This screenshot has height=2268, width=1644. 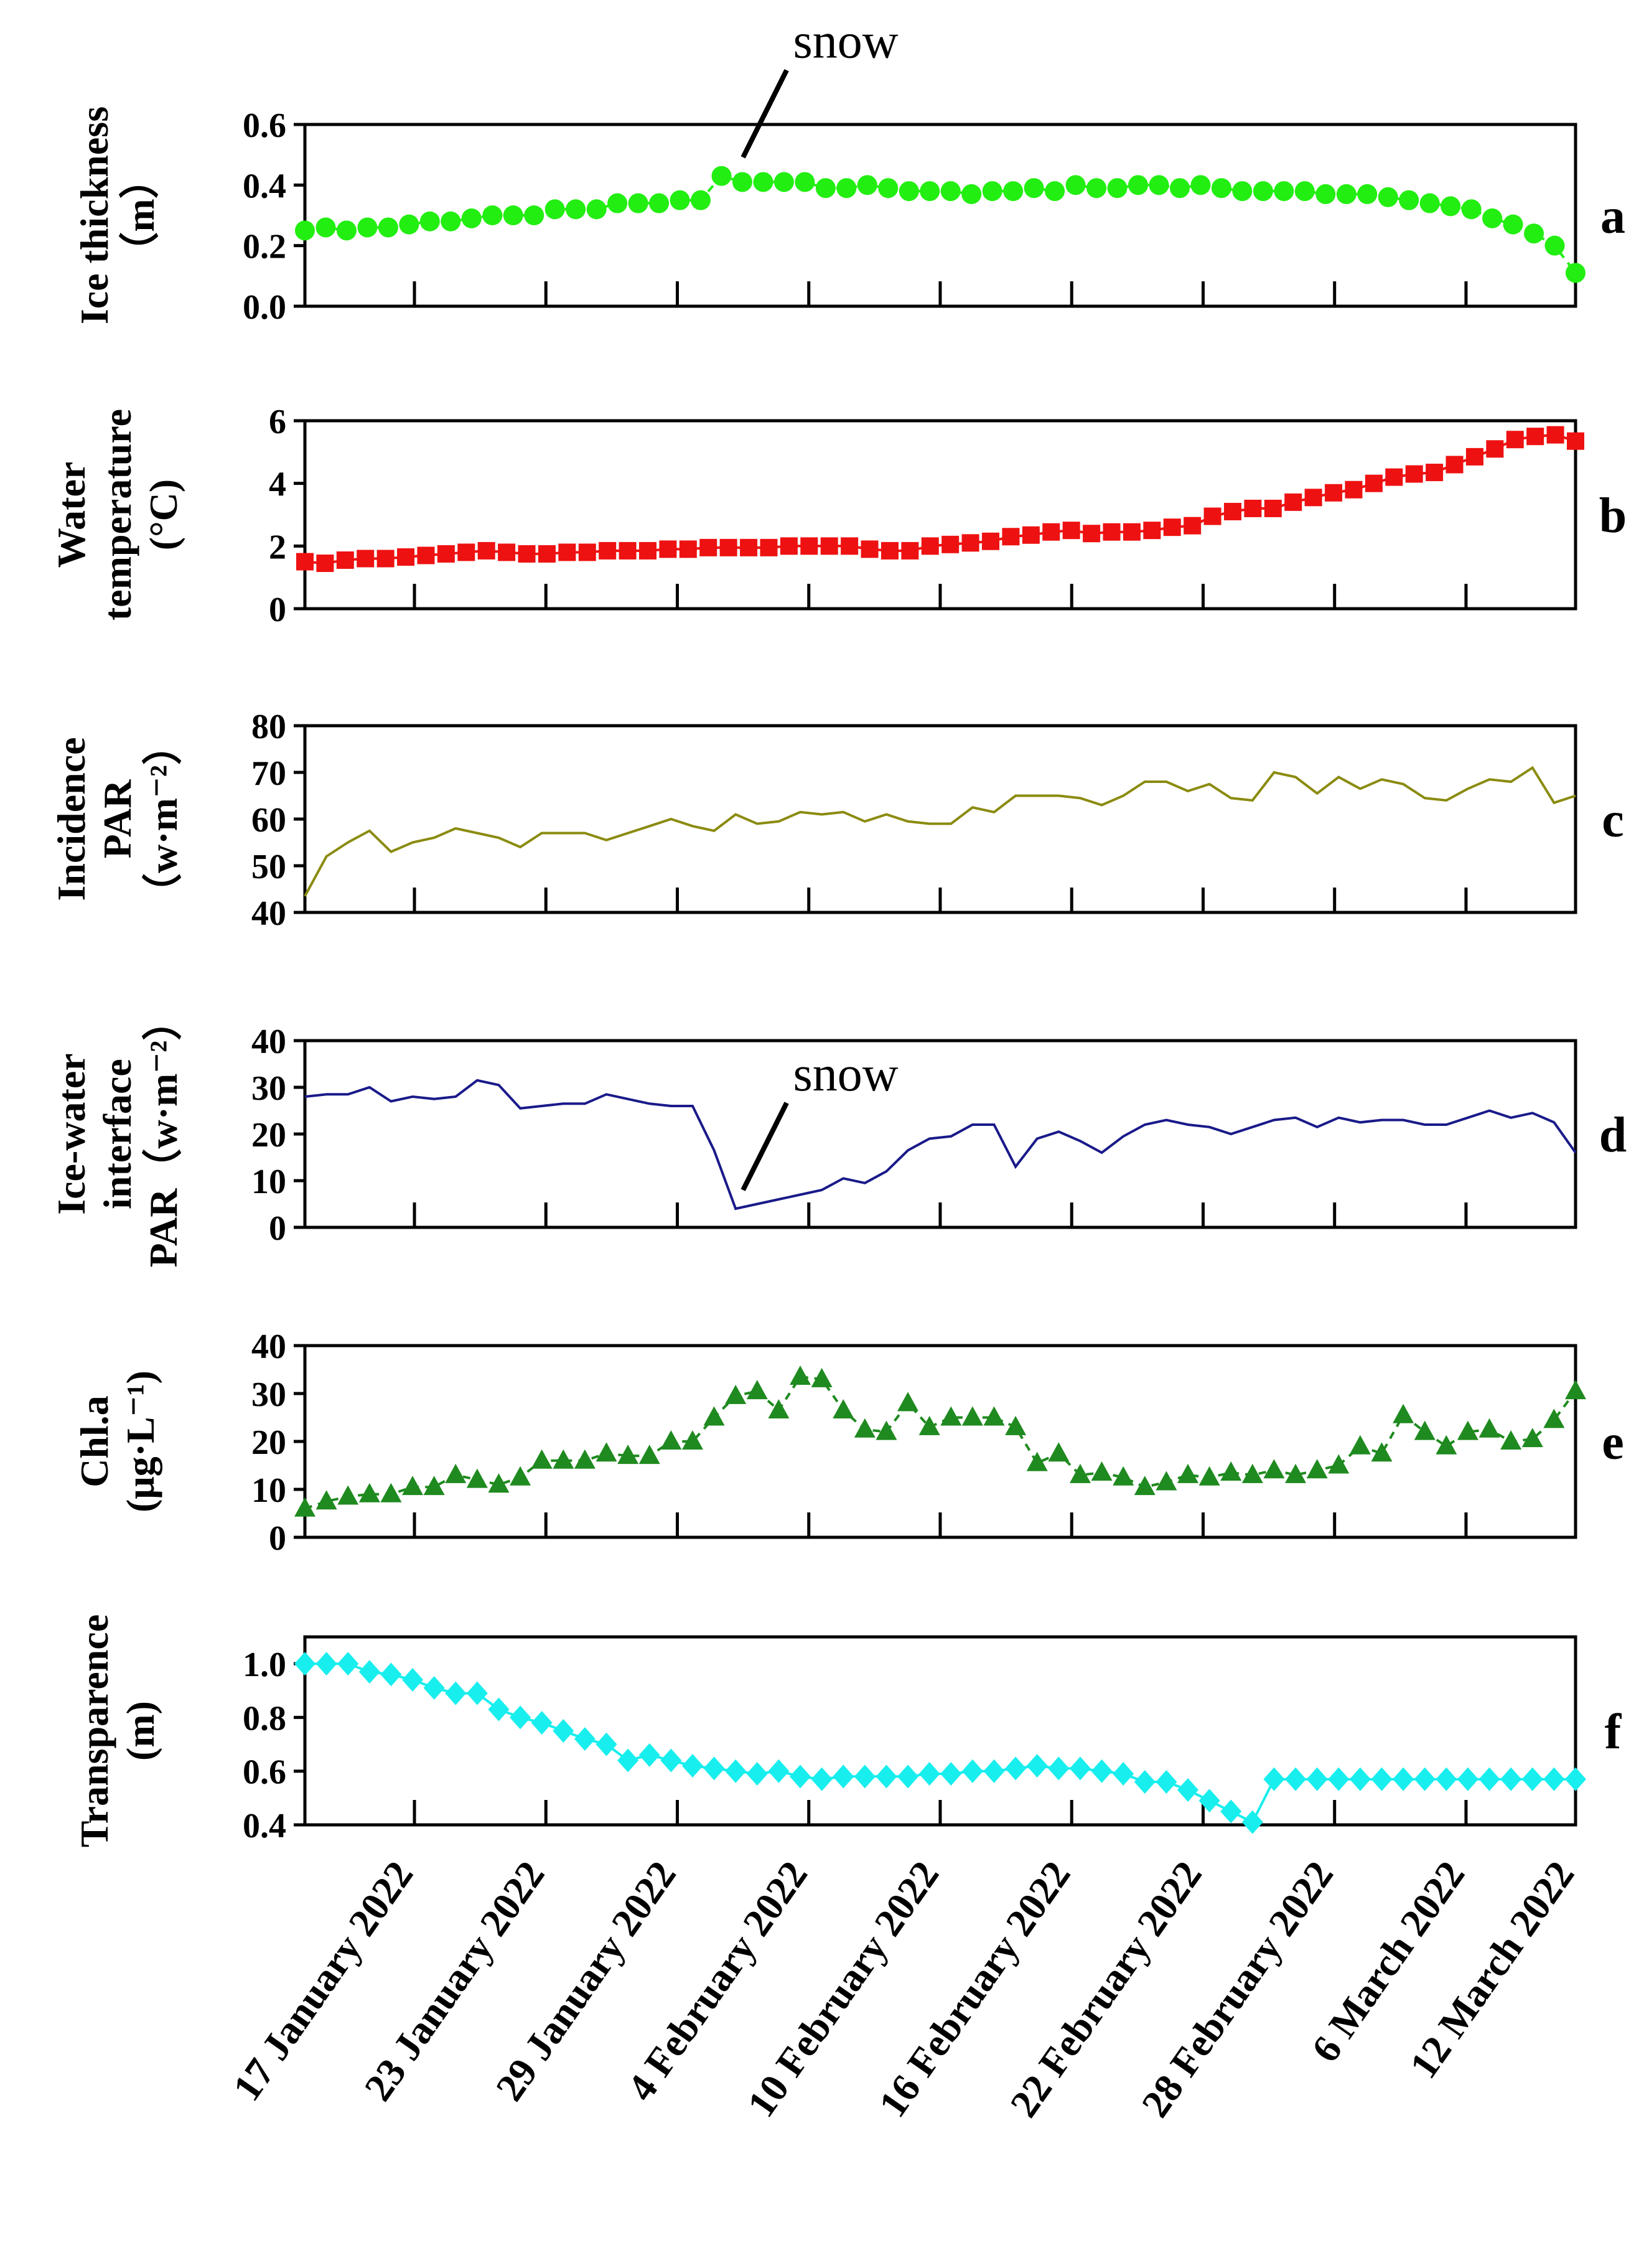 I want to click on y-tick-label: 0.4, so click(x=264, y=1826).